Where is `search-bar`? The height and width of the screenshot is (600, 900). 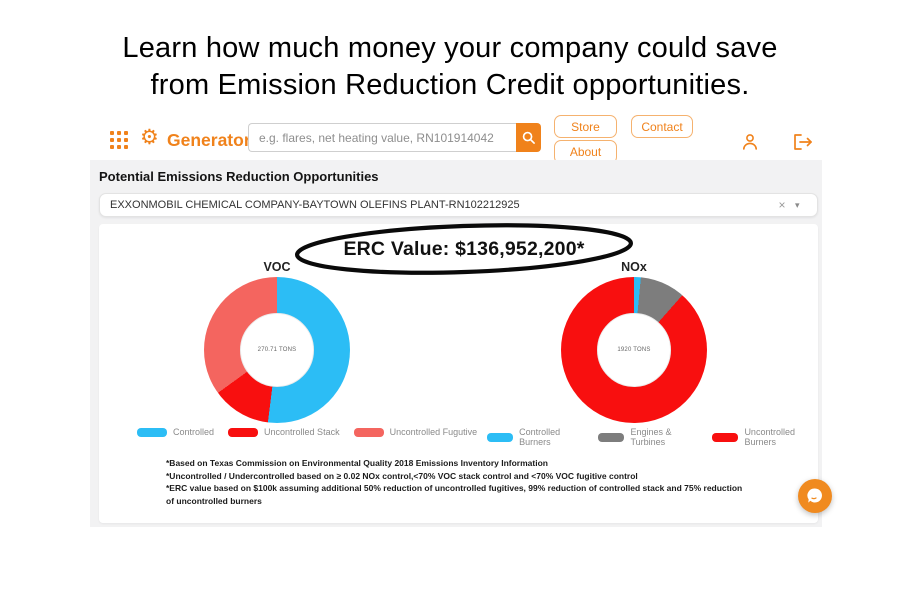
search-bar is located at coordinates (394, 137).